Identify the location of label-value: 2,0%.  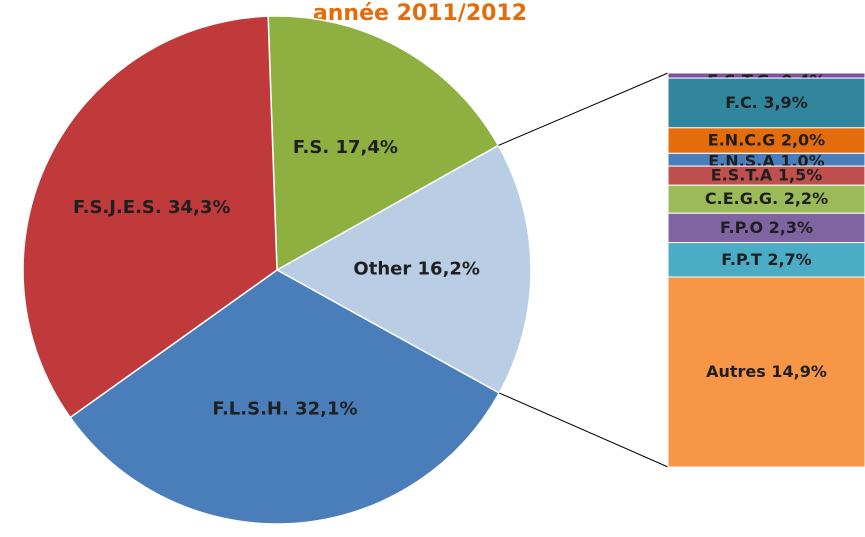
(803, 139).